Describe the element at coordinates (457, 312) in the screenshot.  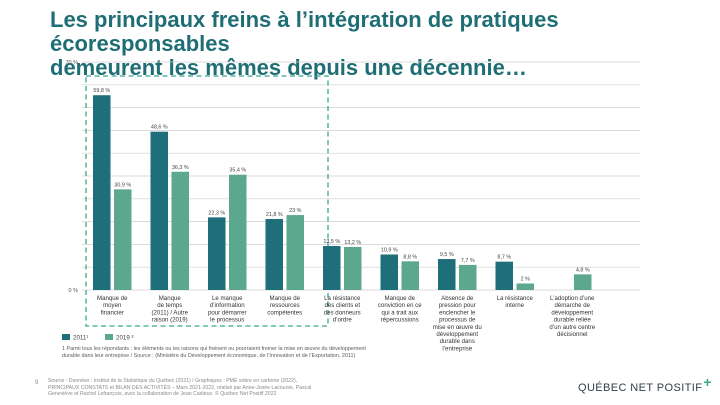
I see `category-label-line: enclencher le` at that location.